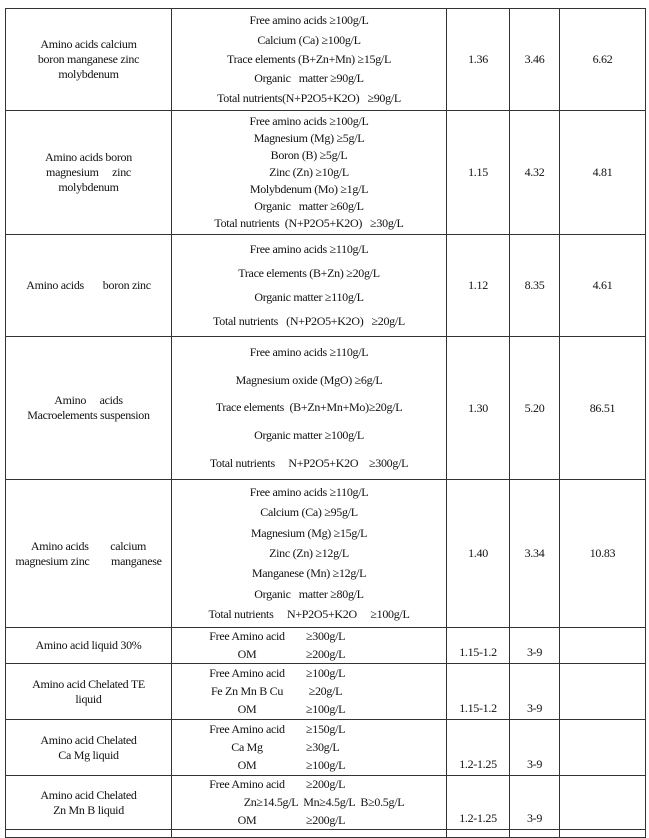 This screenshot has height=838, width=649. Describe the element at coordinates (326, 636) in the screenshot. I see `component-value: ≥300g/L` at that location.